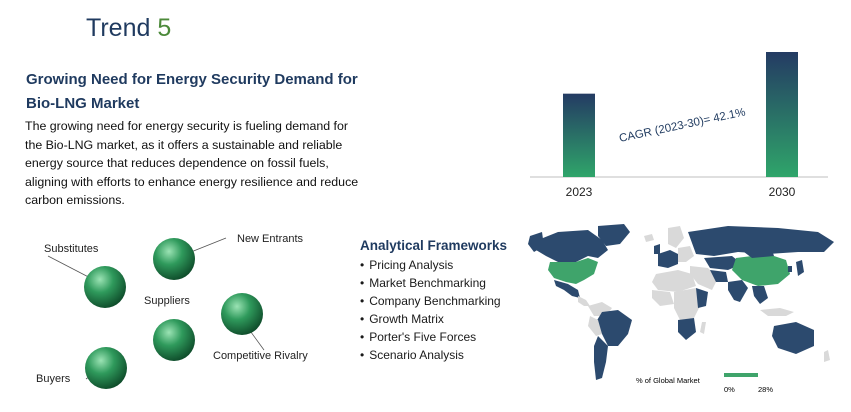 Image resolution: width=851 pixels, height=412 pixels. Describe the element at coordinates (800, 268) in the screenshot. I see `map-japan` at that location.